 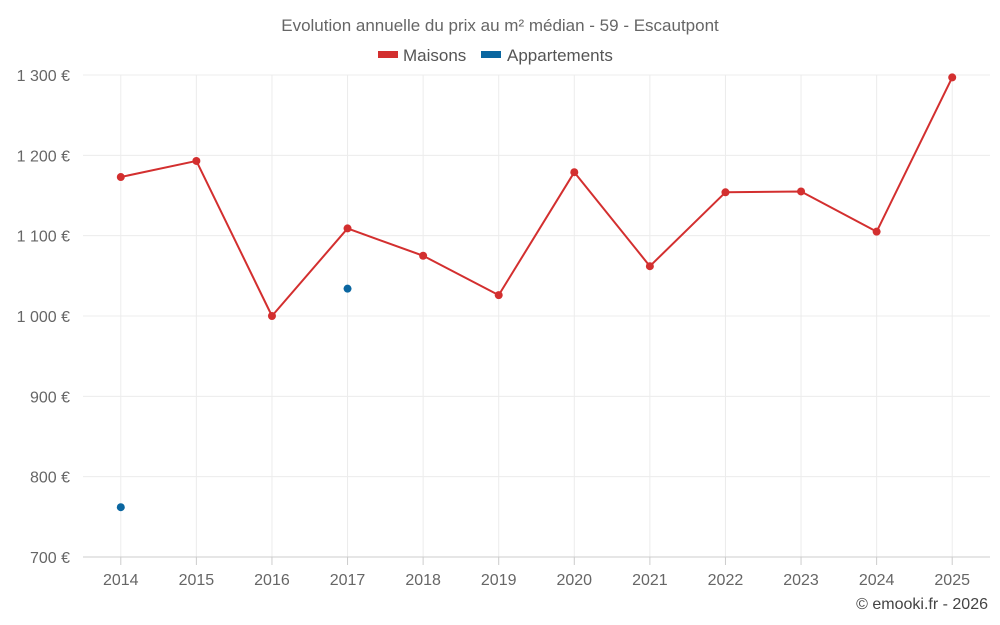 What do you see at coordinates (50, 397) in the screenshot?
I see `y-tick-label: 900 €` at bounding box center [50, 397].